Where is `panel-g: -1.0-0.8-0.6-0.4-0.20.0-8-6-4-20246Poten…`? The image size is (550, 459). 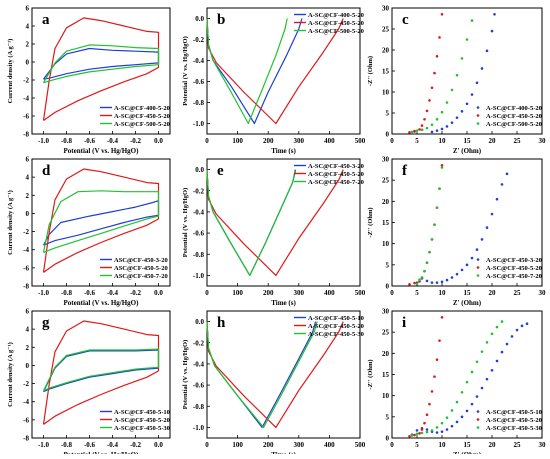 panel-g: -1.0-0.8-0.6-0.4-0.20.0-8-6-4-20246Poten… is located at coordinates (89, 383).